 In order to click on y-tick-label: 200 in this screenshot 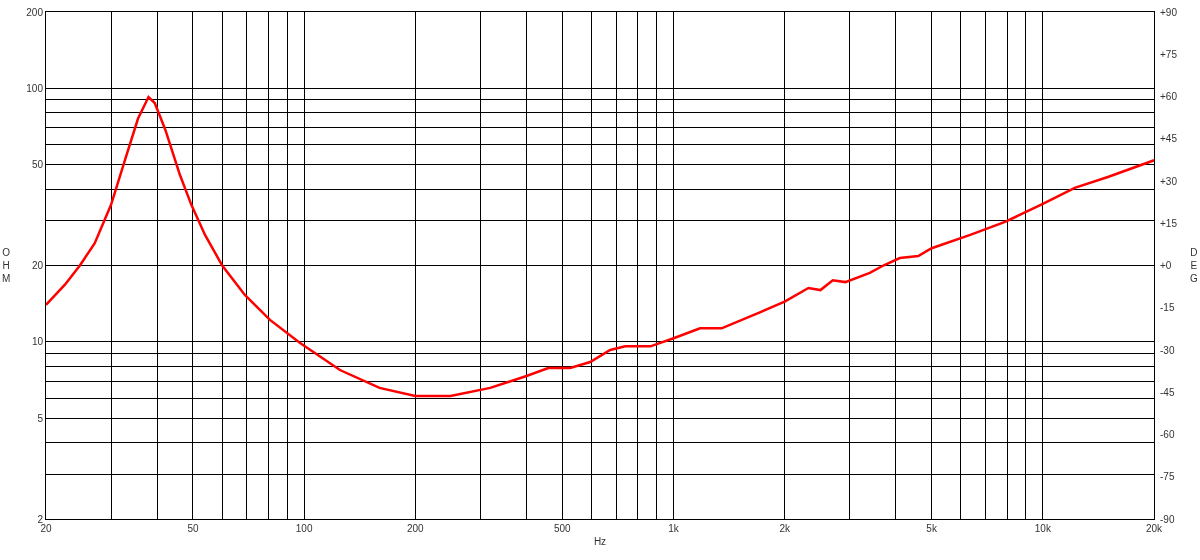, I will do `click(35, 12)`.